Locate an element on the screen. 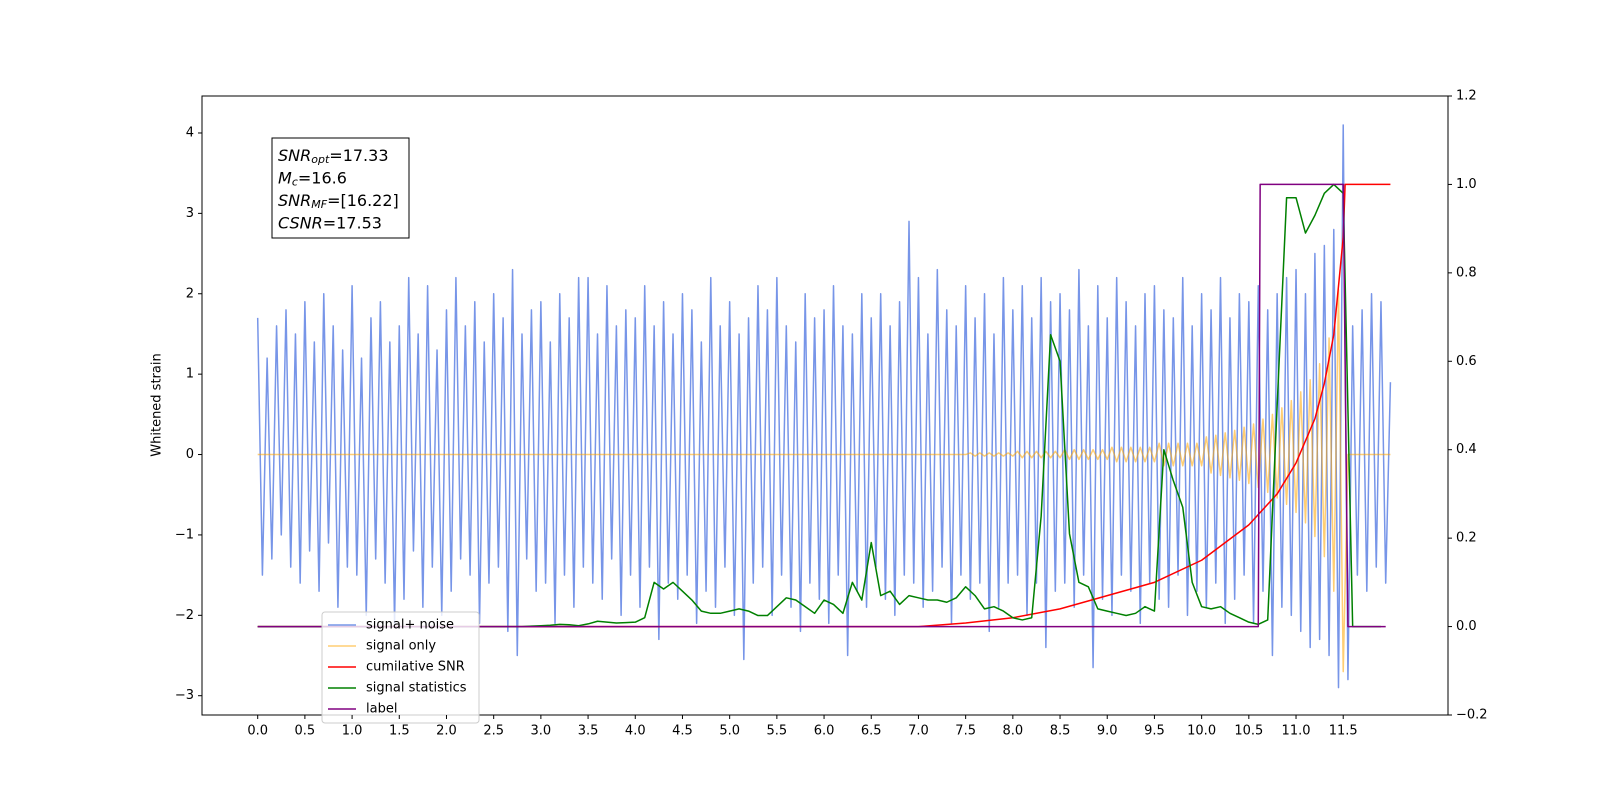  annotation-line: SNRMF=[16.22] is located at coordinates (338, 201).